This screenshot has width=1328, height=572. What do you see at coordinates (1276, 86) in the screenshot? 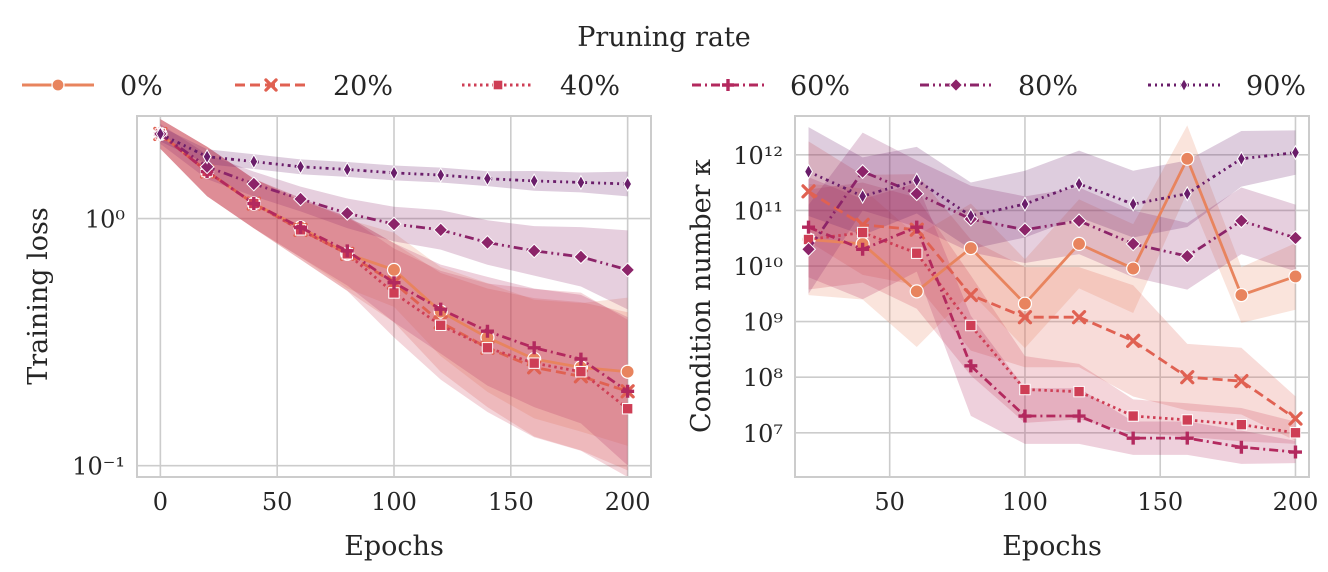
I see `legend-label: 90%` at bounding box center [1276, 86].